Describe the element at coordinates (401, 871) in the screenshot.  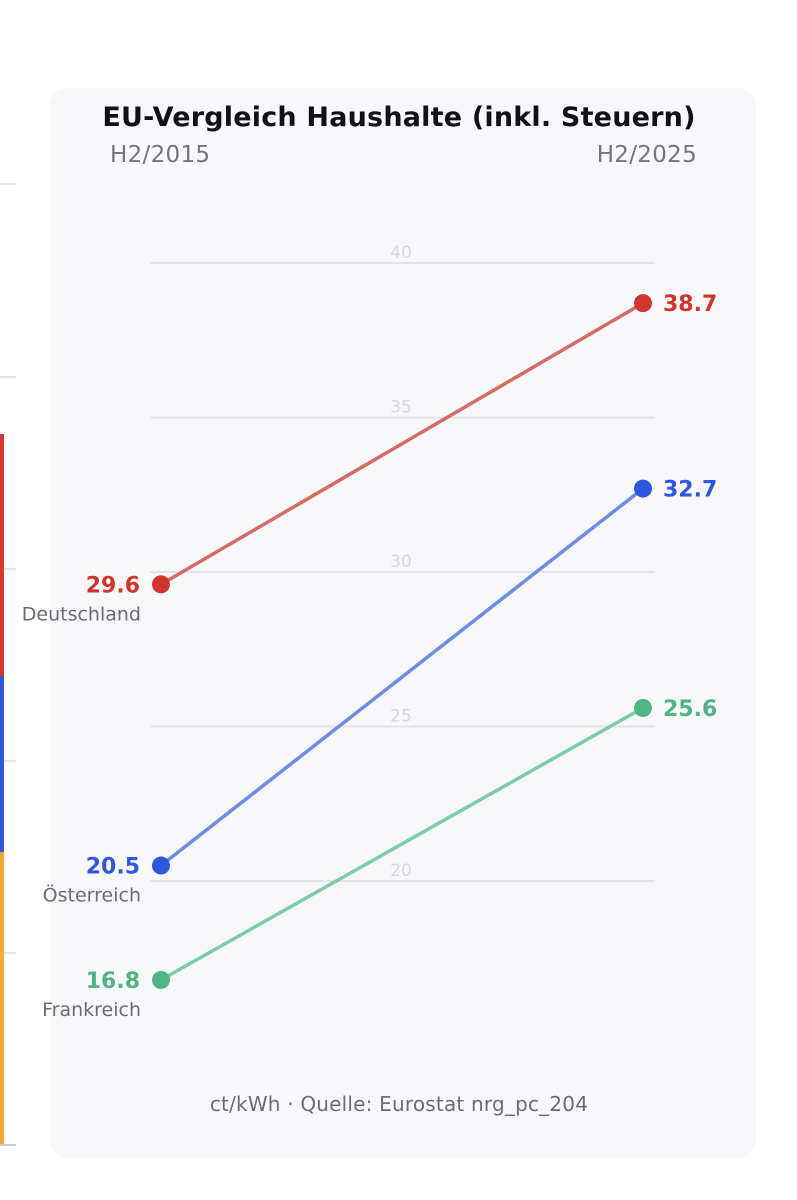
I see `y-tick-label-20: 20` at that location.